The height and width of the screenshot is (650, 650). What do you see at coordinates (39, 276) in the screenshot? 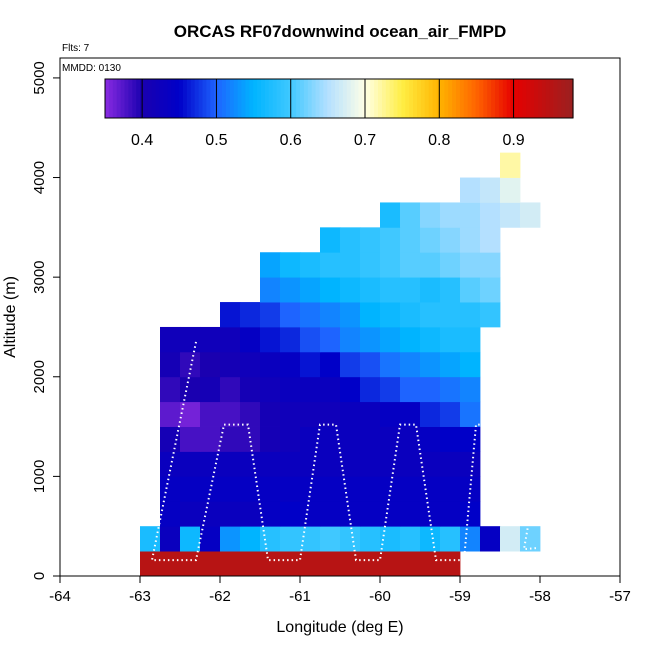
I see `y-tick-label: 3000` at bounding box center [39, 276].